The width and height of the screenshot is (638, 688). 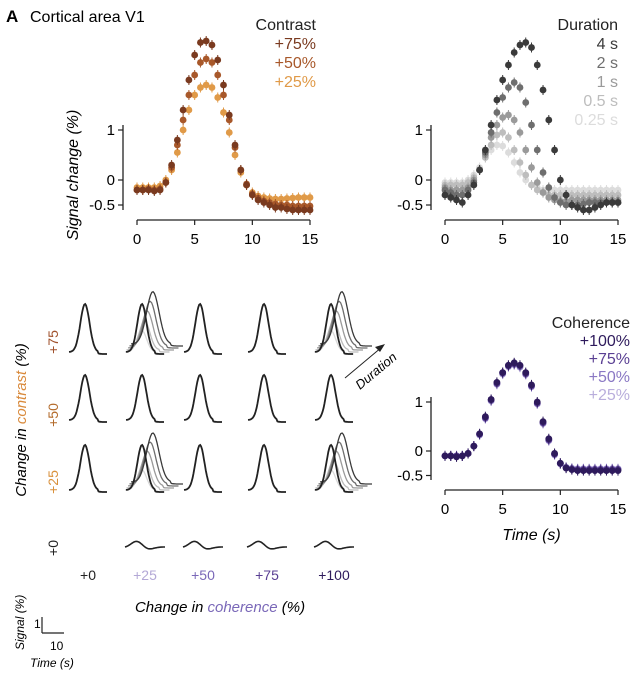 I want to click on col-label-0: +0, so click(x=88, y=575).